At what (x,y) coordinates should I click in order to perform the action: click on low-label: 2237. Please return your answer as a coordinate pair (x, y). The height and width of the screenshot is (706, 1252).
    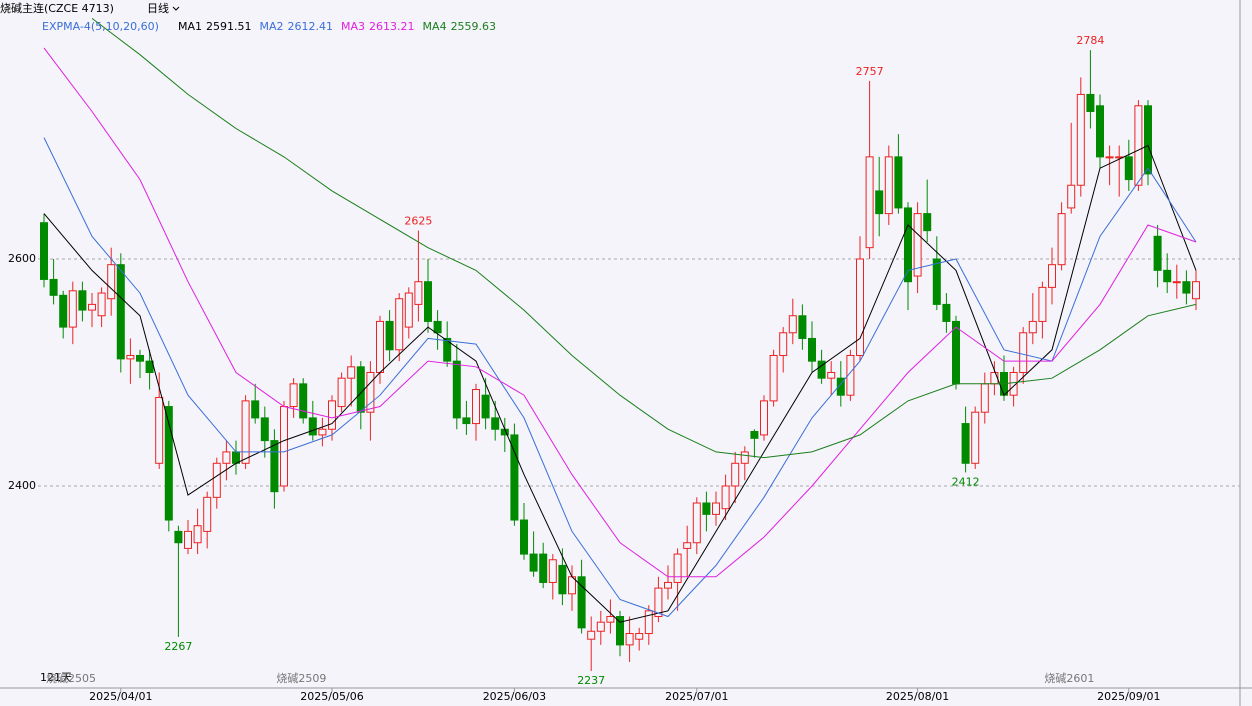
    Looking at the image, I should click on (591, 680).